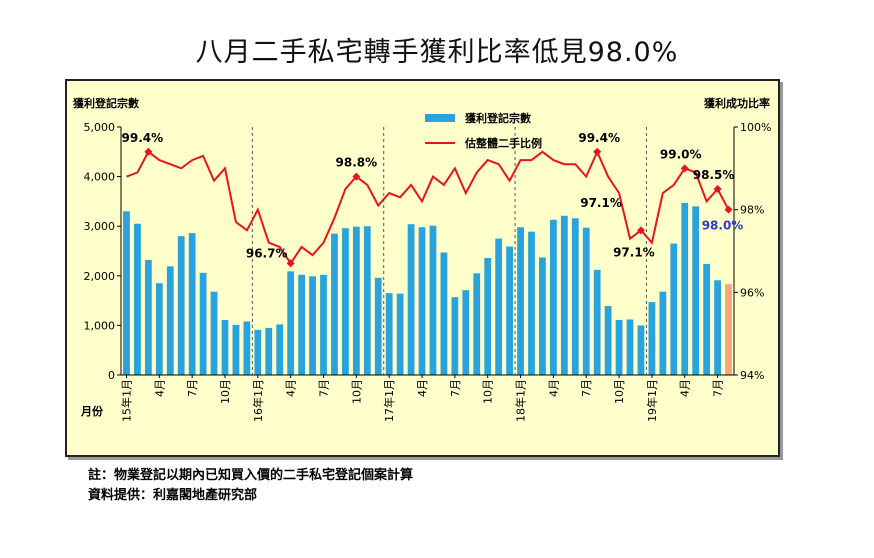 This screenshot has height=558, width=874. Describe the element at coordinates (389, 400) in the screenshot. I see `x-tick-label: 17年1月` at that location.